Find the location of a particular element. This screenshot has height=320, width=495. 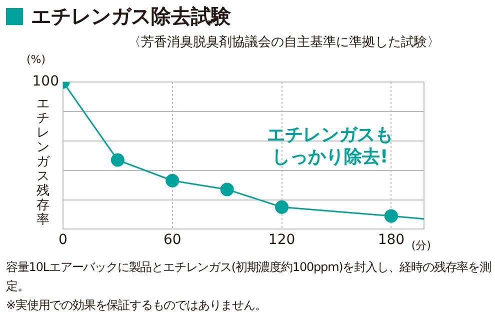

x-axis-title: (分) is located at coordinates (421, 245).